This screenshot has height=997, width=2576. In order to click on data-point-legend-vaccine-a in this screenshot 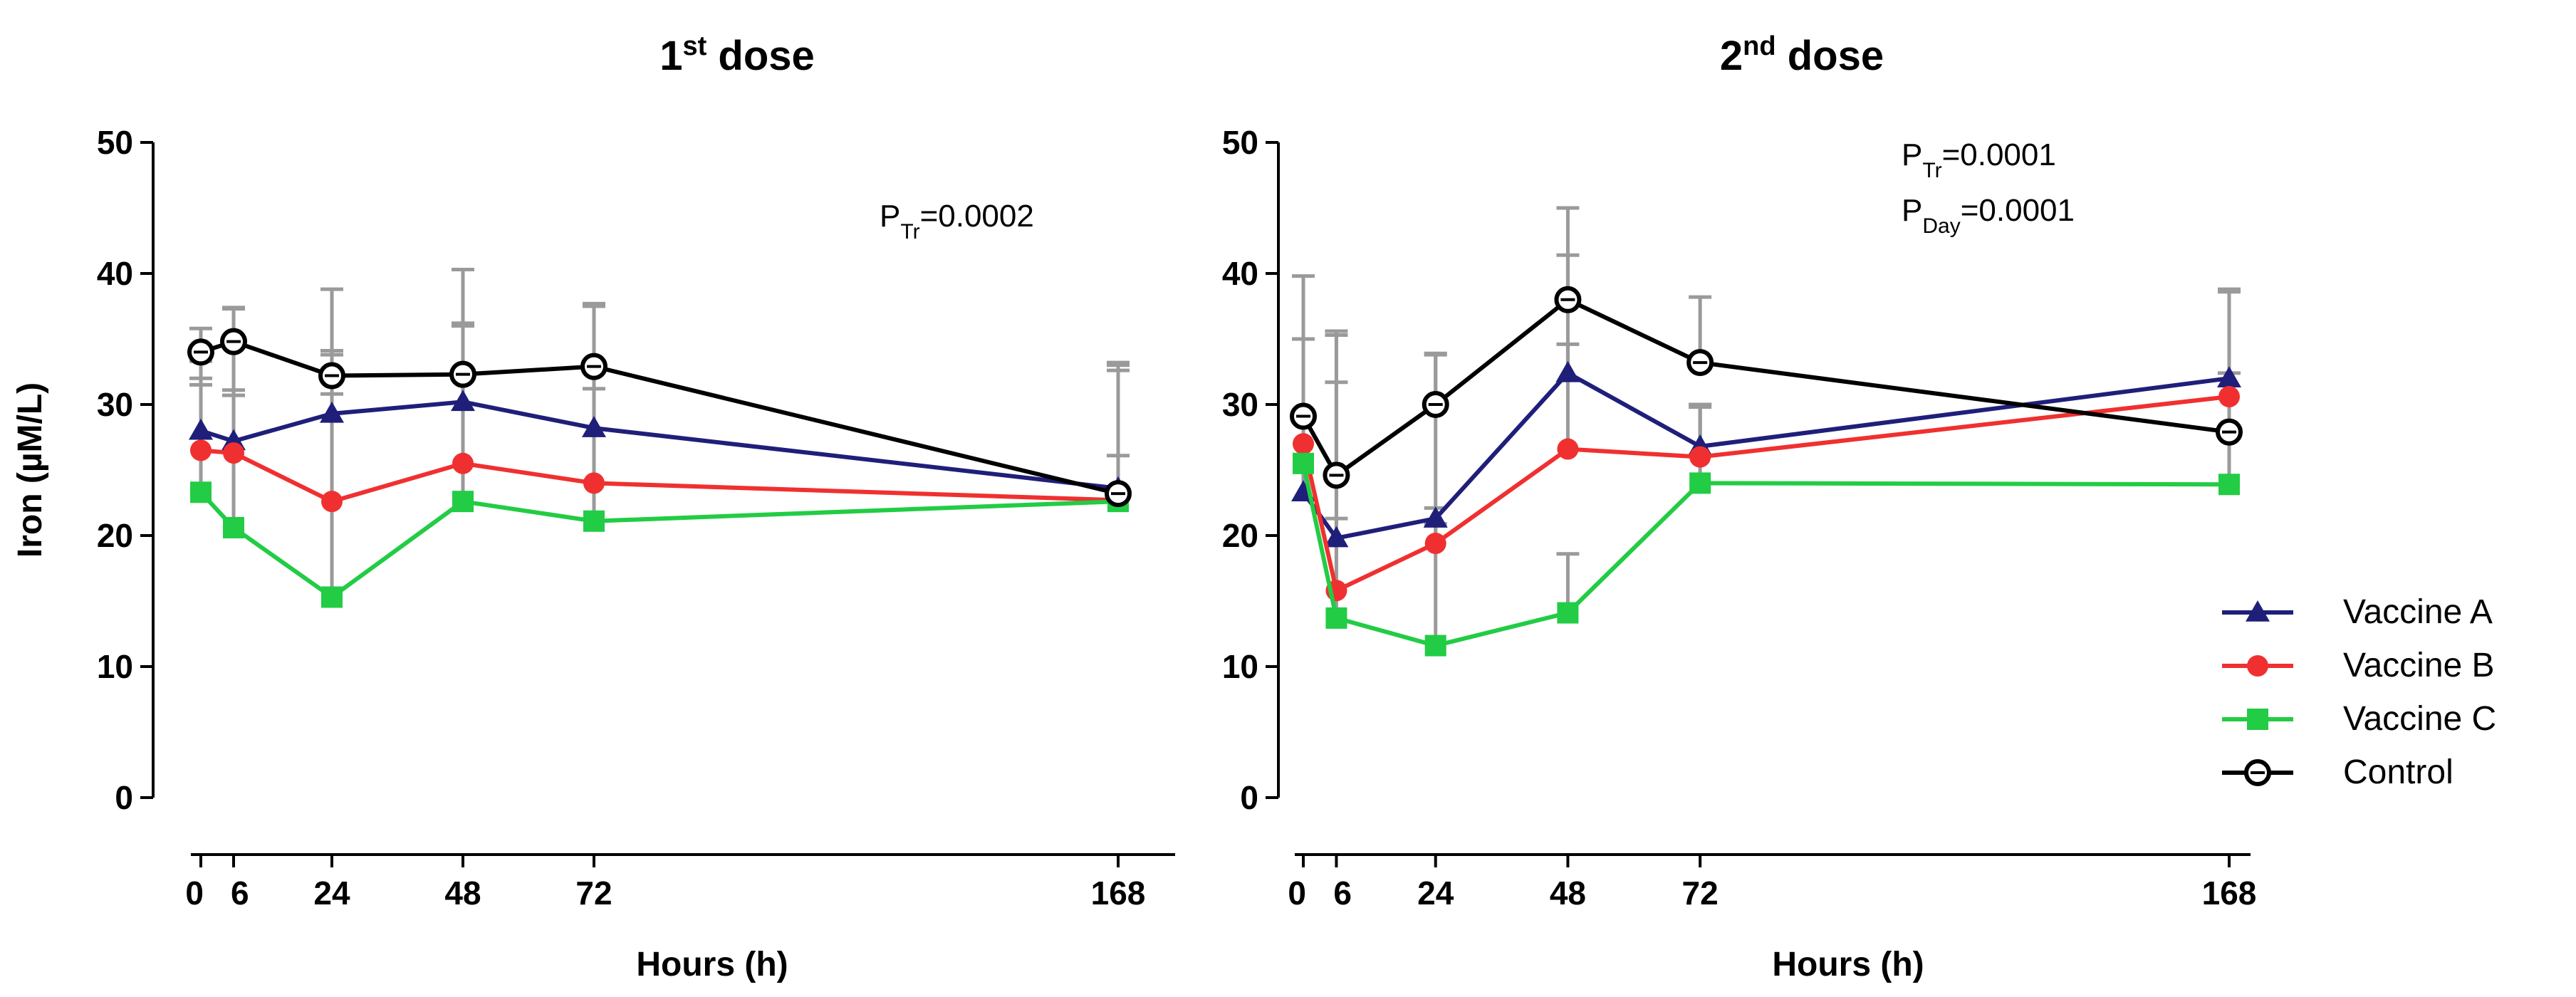, I will do `click(2258, 611)`.